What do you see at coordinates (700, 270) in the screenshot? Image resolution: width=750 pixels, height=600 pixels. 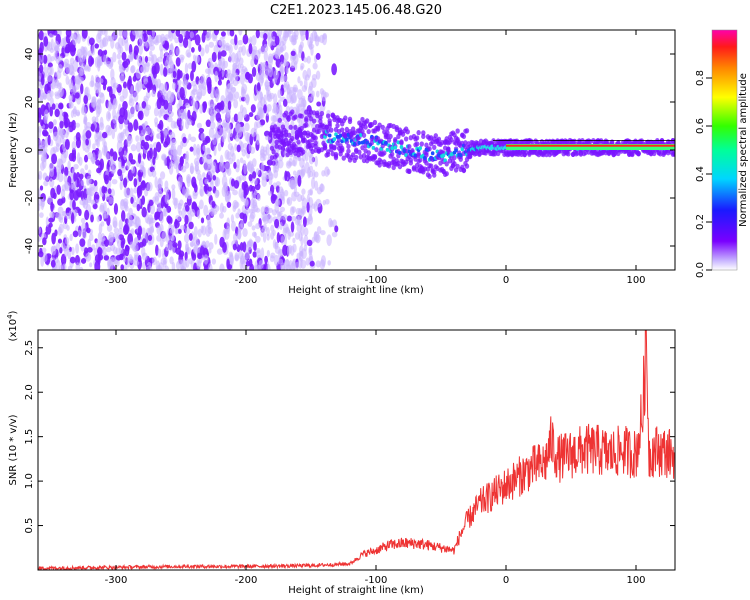 I see `colorbar-tick-label: 0.0` at bounding box center [700, 270].